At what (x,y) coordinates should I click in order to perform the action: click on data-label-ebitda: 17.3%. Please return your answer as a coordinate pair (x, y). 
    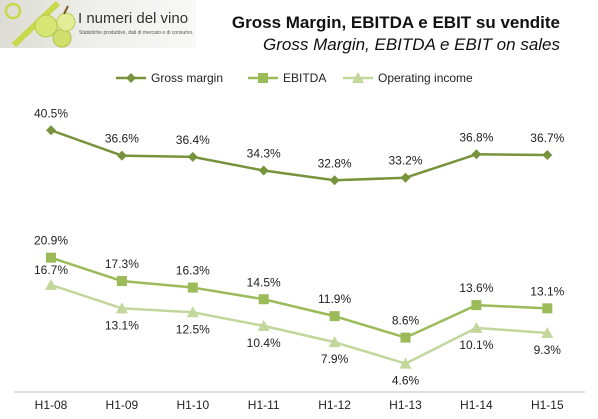
    Looking at the image, I should click on (122, 264).